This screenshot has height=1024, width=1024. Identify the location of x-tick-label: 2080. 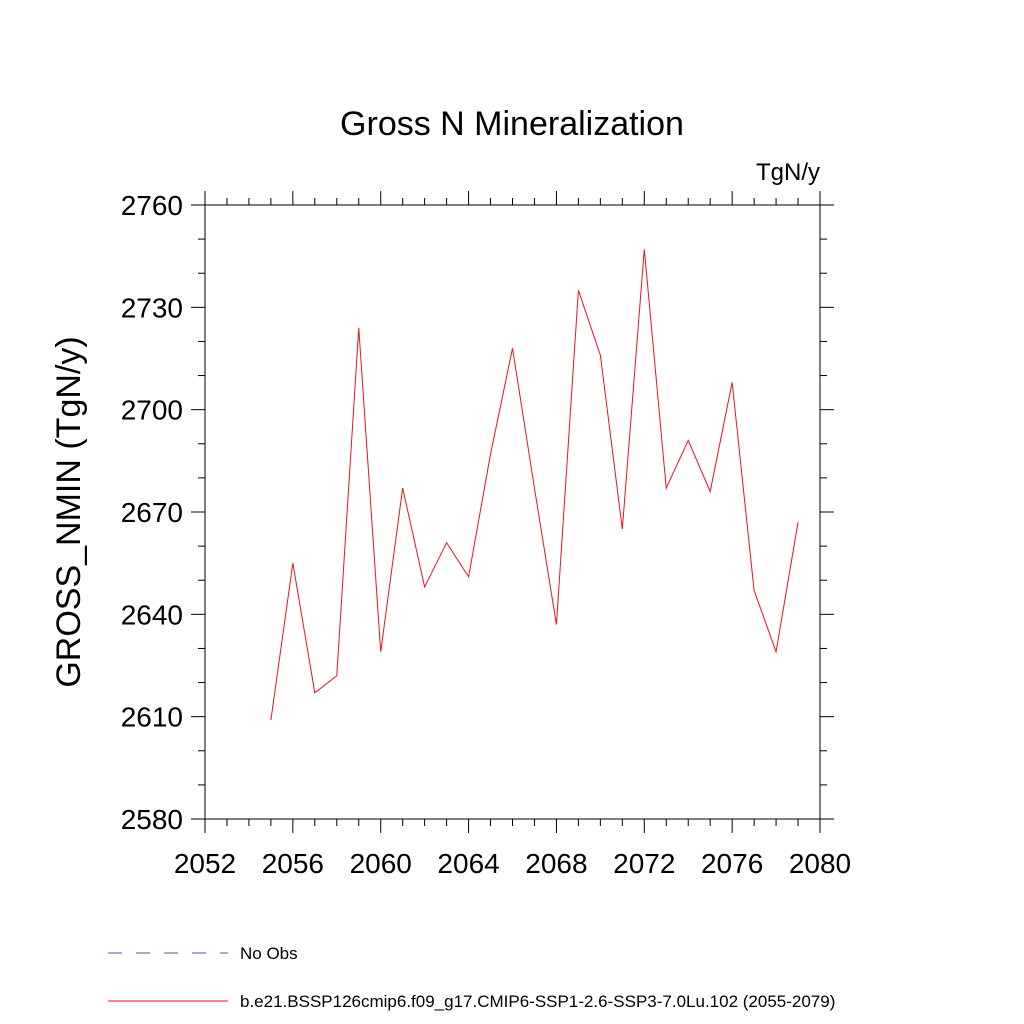
(820, 863).